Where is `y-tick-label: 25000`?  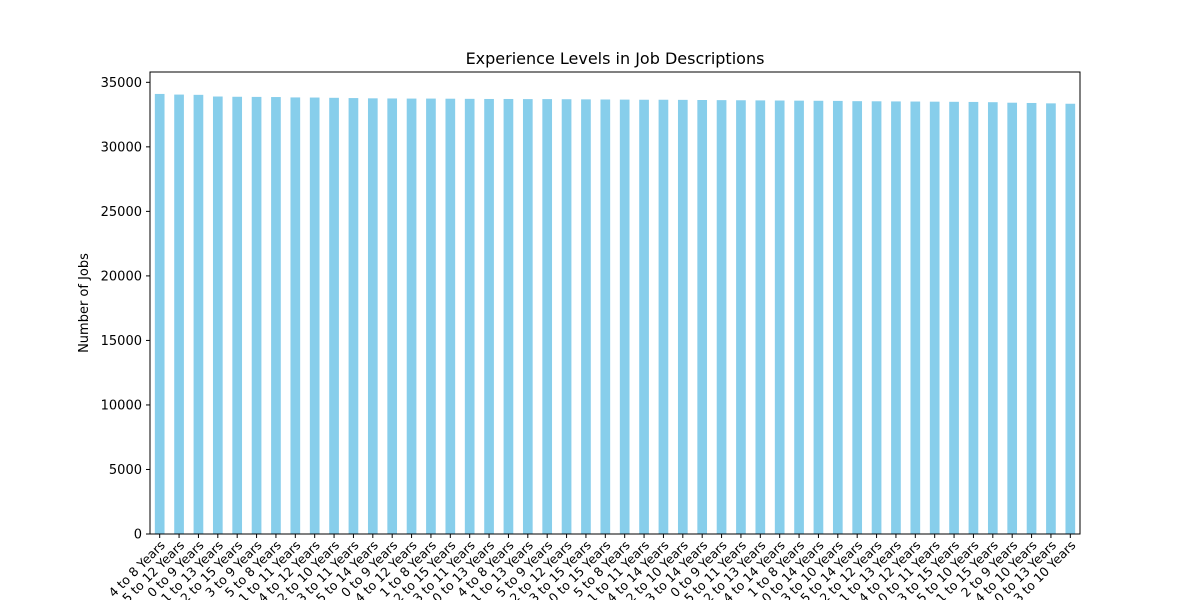
y-tick-label: 25000 is located at coordinates (121, 212).